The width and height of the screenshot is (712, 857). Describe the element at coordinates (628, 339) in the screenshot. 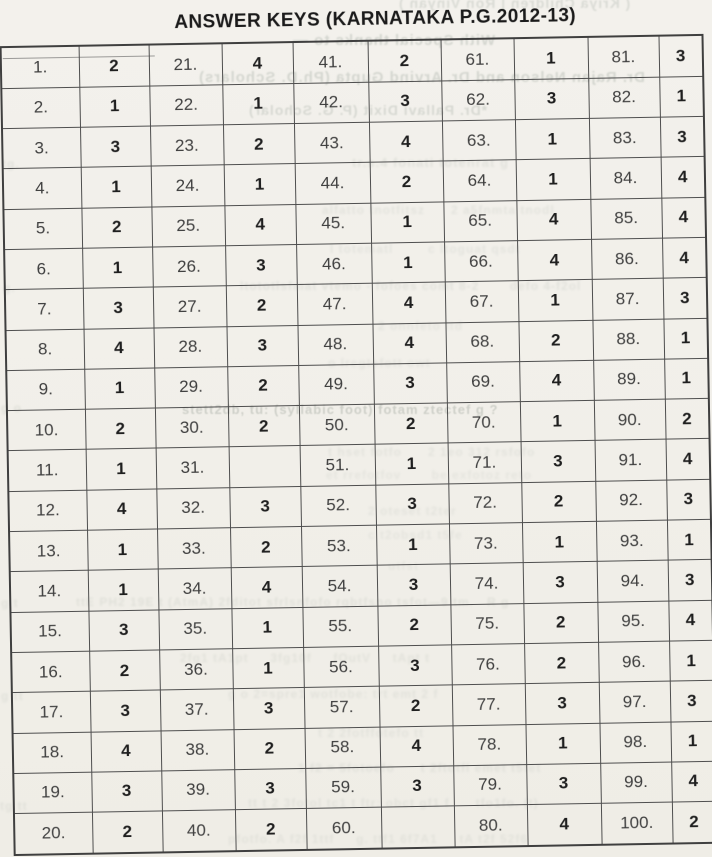

I see `question-number-cell: 88.` at that location.